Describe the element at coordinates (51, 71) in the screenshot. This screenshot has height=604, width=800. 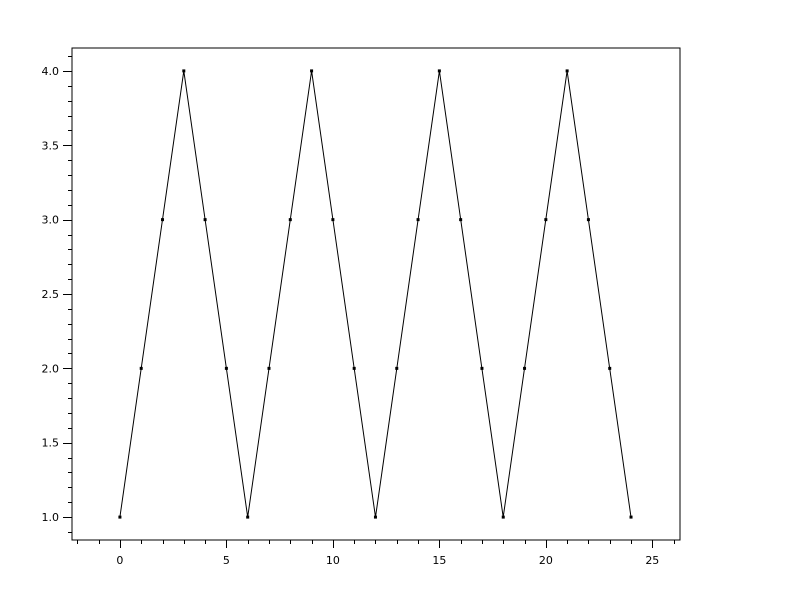
I see `y-tick-label: 4.0` at that location.